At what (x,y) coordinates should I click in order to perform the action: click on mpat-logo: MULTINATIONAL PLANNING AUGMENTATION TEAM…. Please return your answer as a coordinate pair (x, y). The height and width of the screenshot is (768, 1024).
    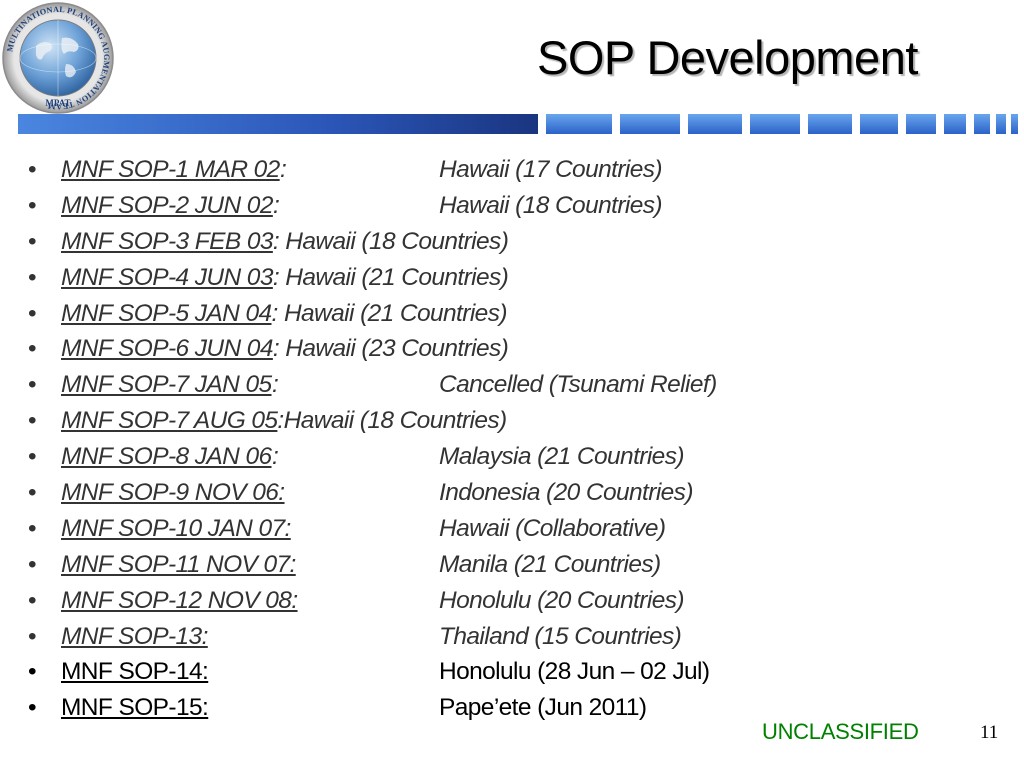
    Looking at the image, I should click on (58, 58).